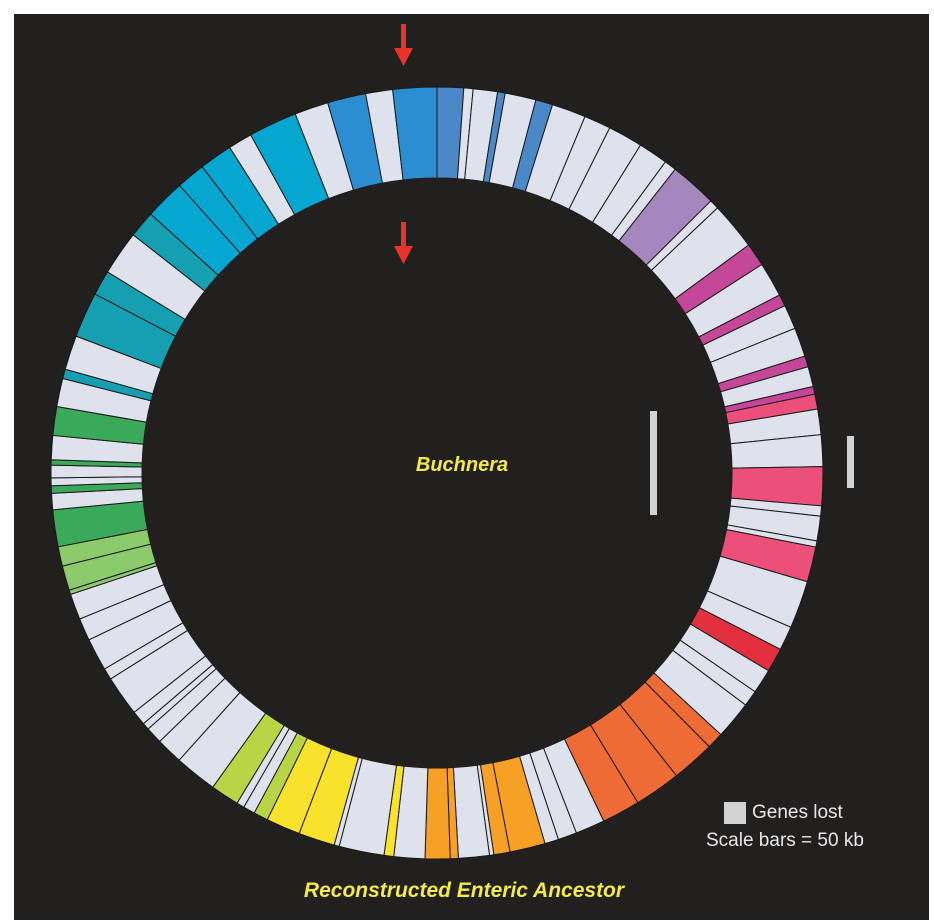 The image size is (934, 924). What do you see at coordinates (403, 243) in the screenshot?
I see `inner-arrow-icon` at bounding box center [403, 243].